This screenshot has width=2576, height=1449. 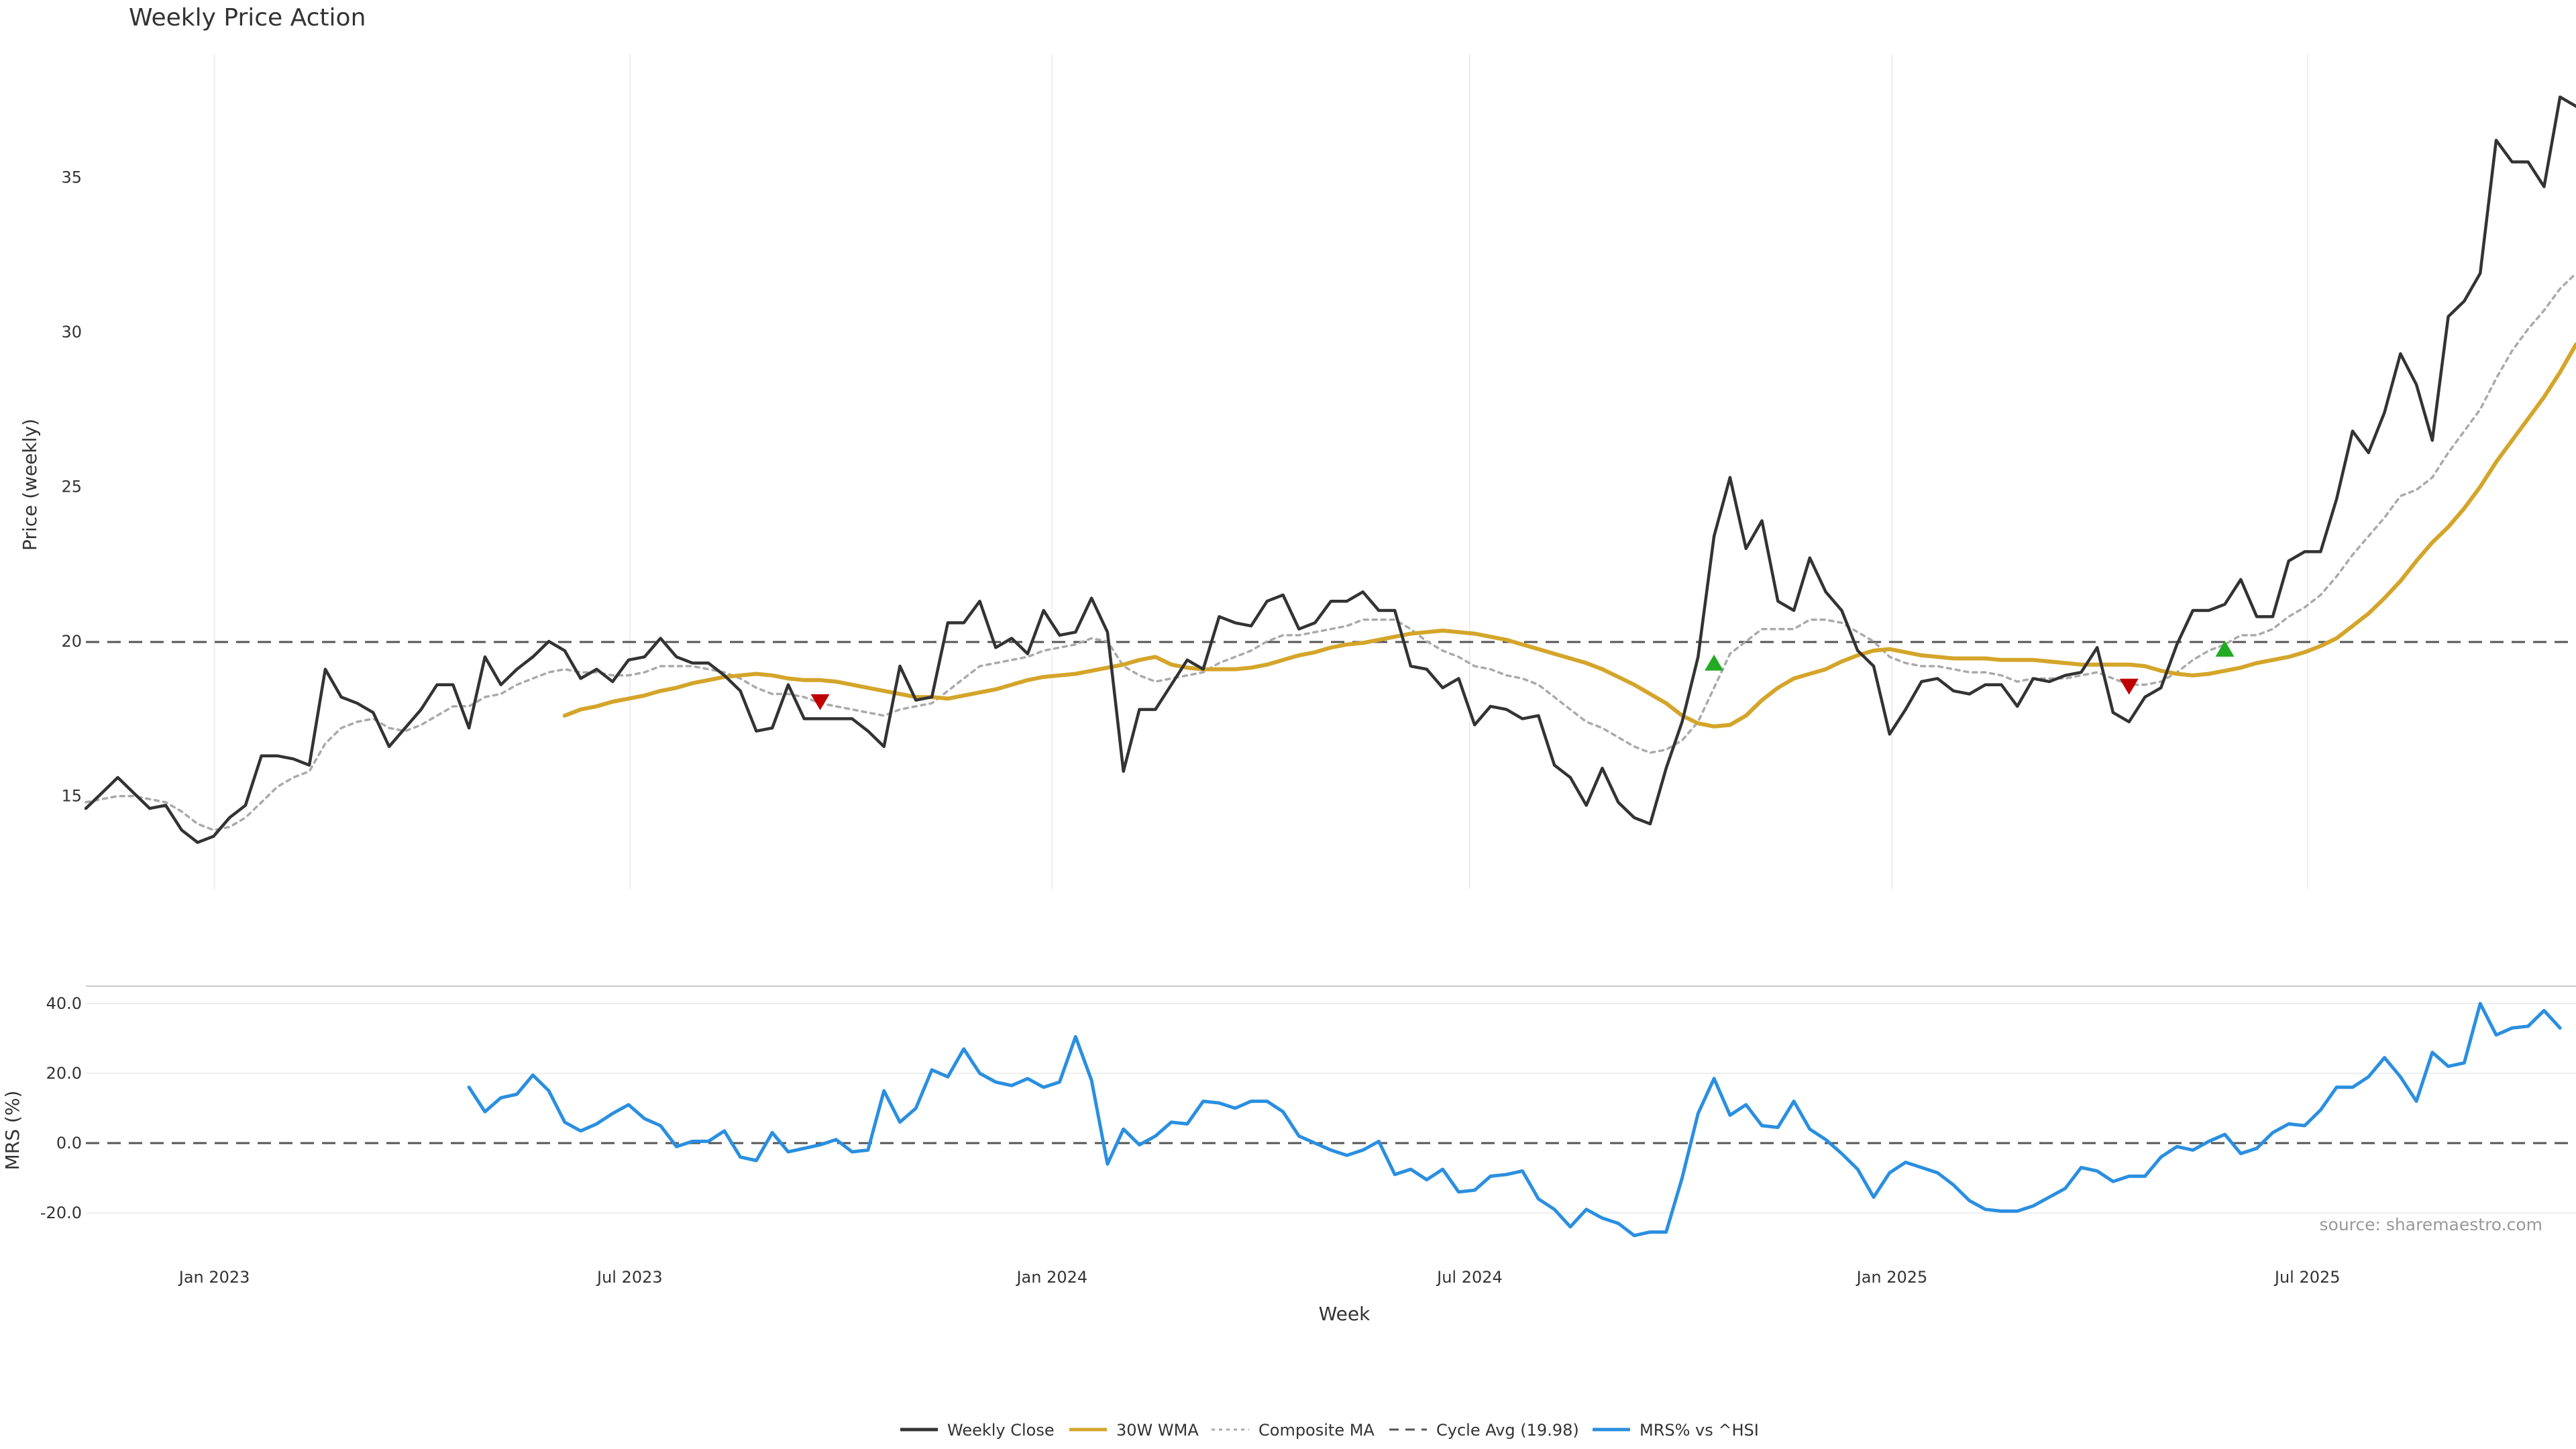 What do you see at coordinates (1507, 1430) in the screenshot?
I see `legend-label: Cycle Avg (19.98)` at bounding box center [1507, 1430].